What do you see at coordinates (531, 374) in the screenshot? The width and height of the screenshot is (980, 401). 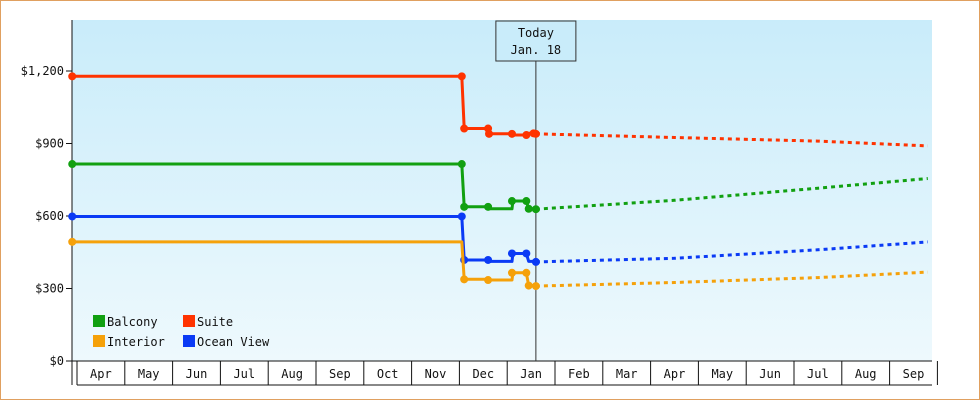 I see `month-label: Jan` at bounding box center [531, 374].